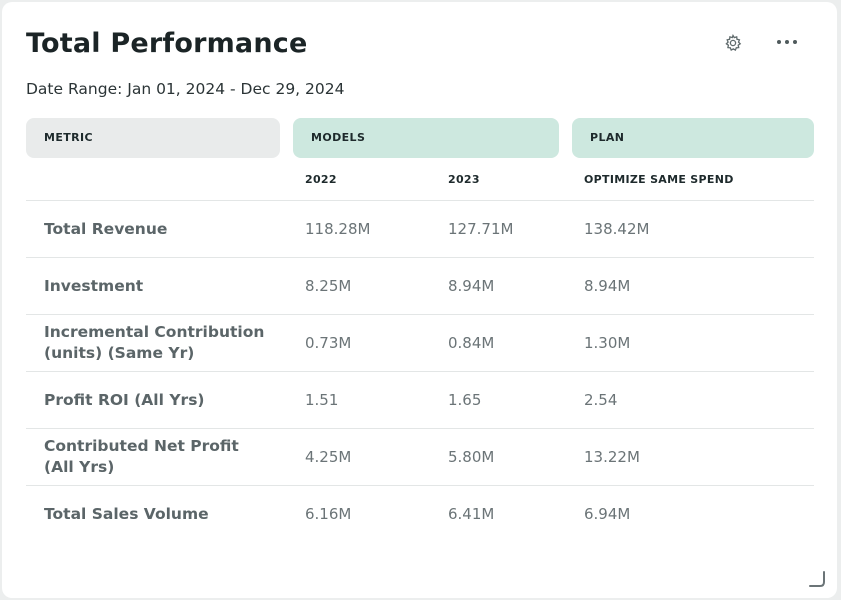  What do you see at coordinates (328, 514) in the screenshot?
I see `value-2022: 6.16M` at bounding box center [328, 514].